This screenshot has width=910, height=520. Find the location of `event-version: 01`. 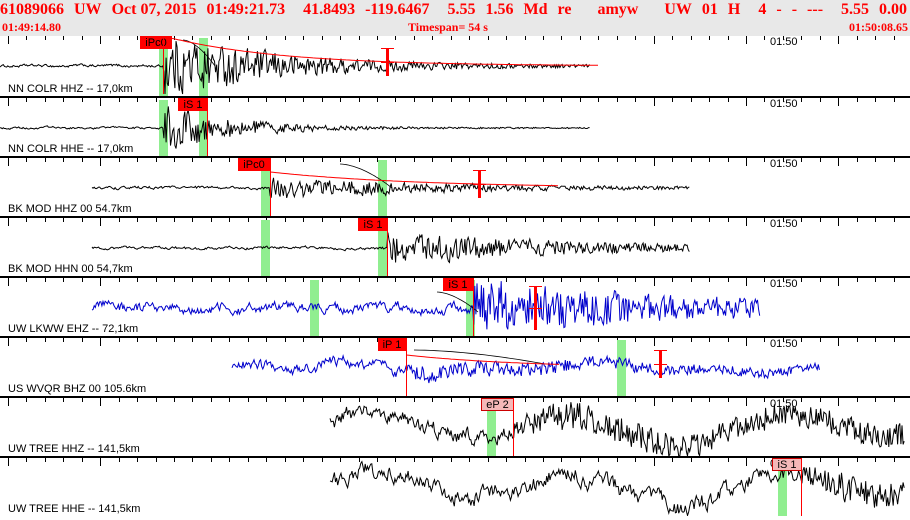

event-version: 01 is located at coordinates (709, 9).